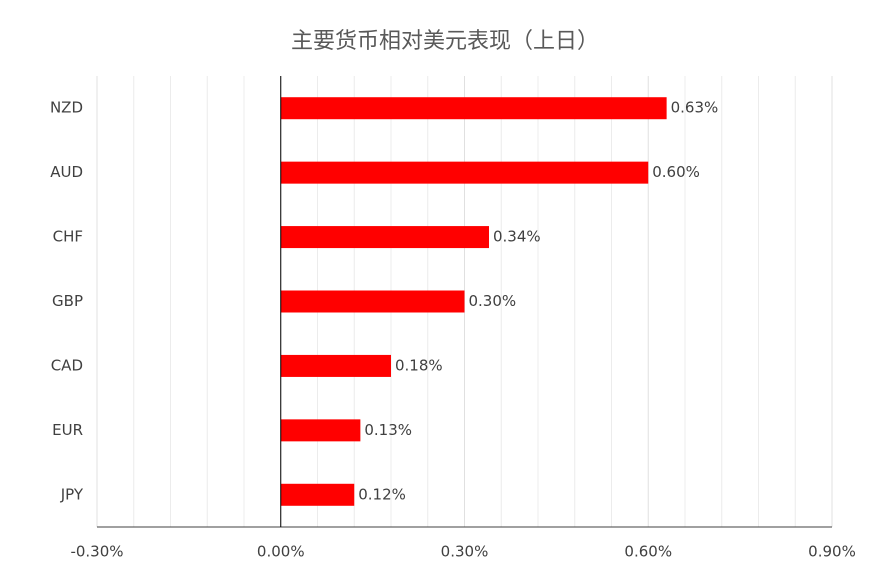  What do you see at coordinates (67, 430) in the screenshot?
I see `y-tick-label: EUR` at bounding box center [67, 430].